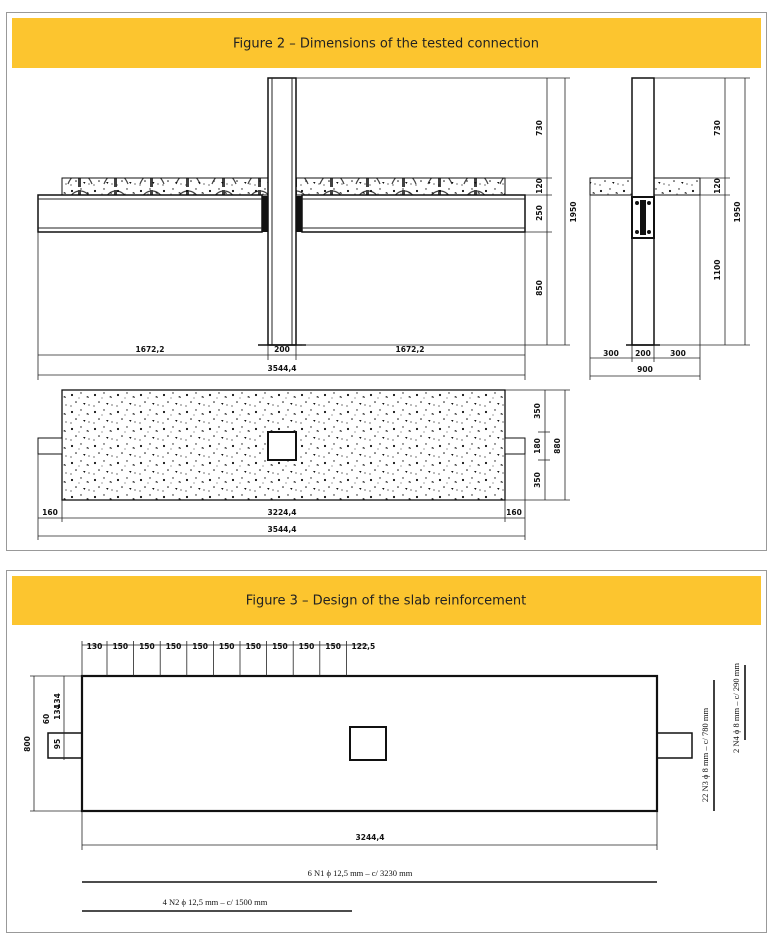  I want to click on height-label: 250, so click(539, 213).